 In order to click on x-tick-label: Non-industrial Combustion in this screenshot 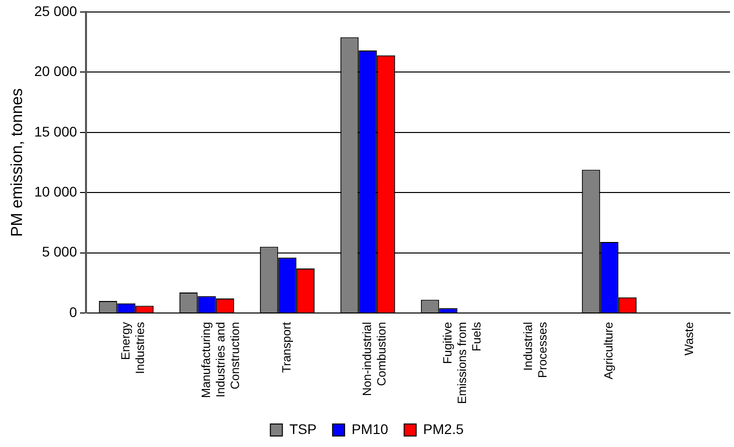, I will do `click(374, 359)`.